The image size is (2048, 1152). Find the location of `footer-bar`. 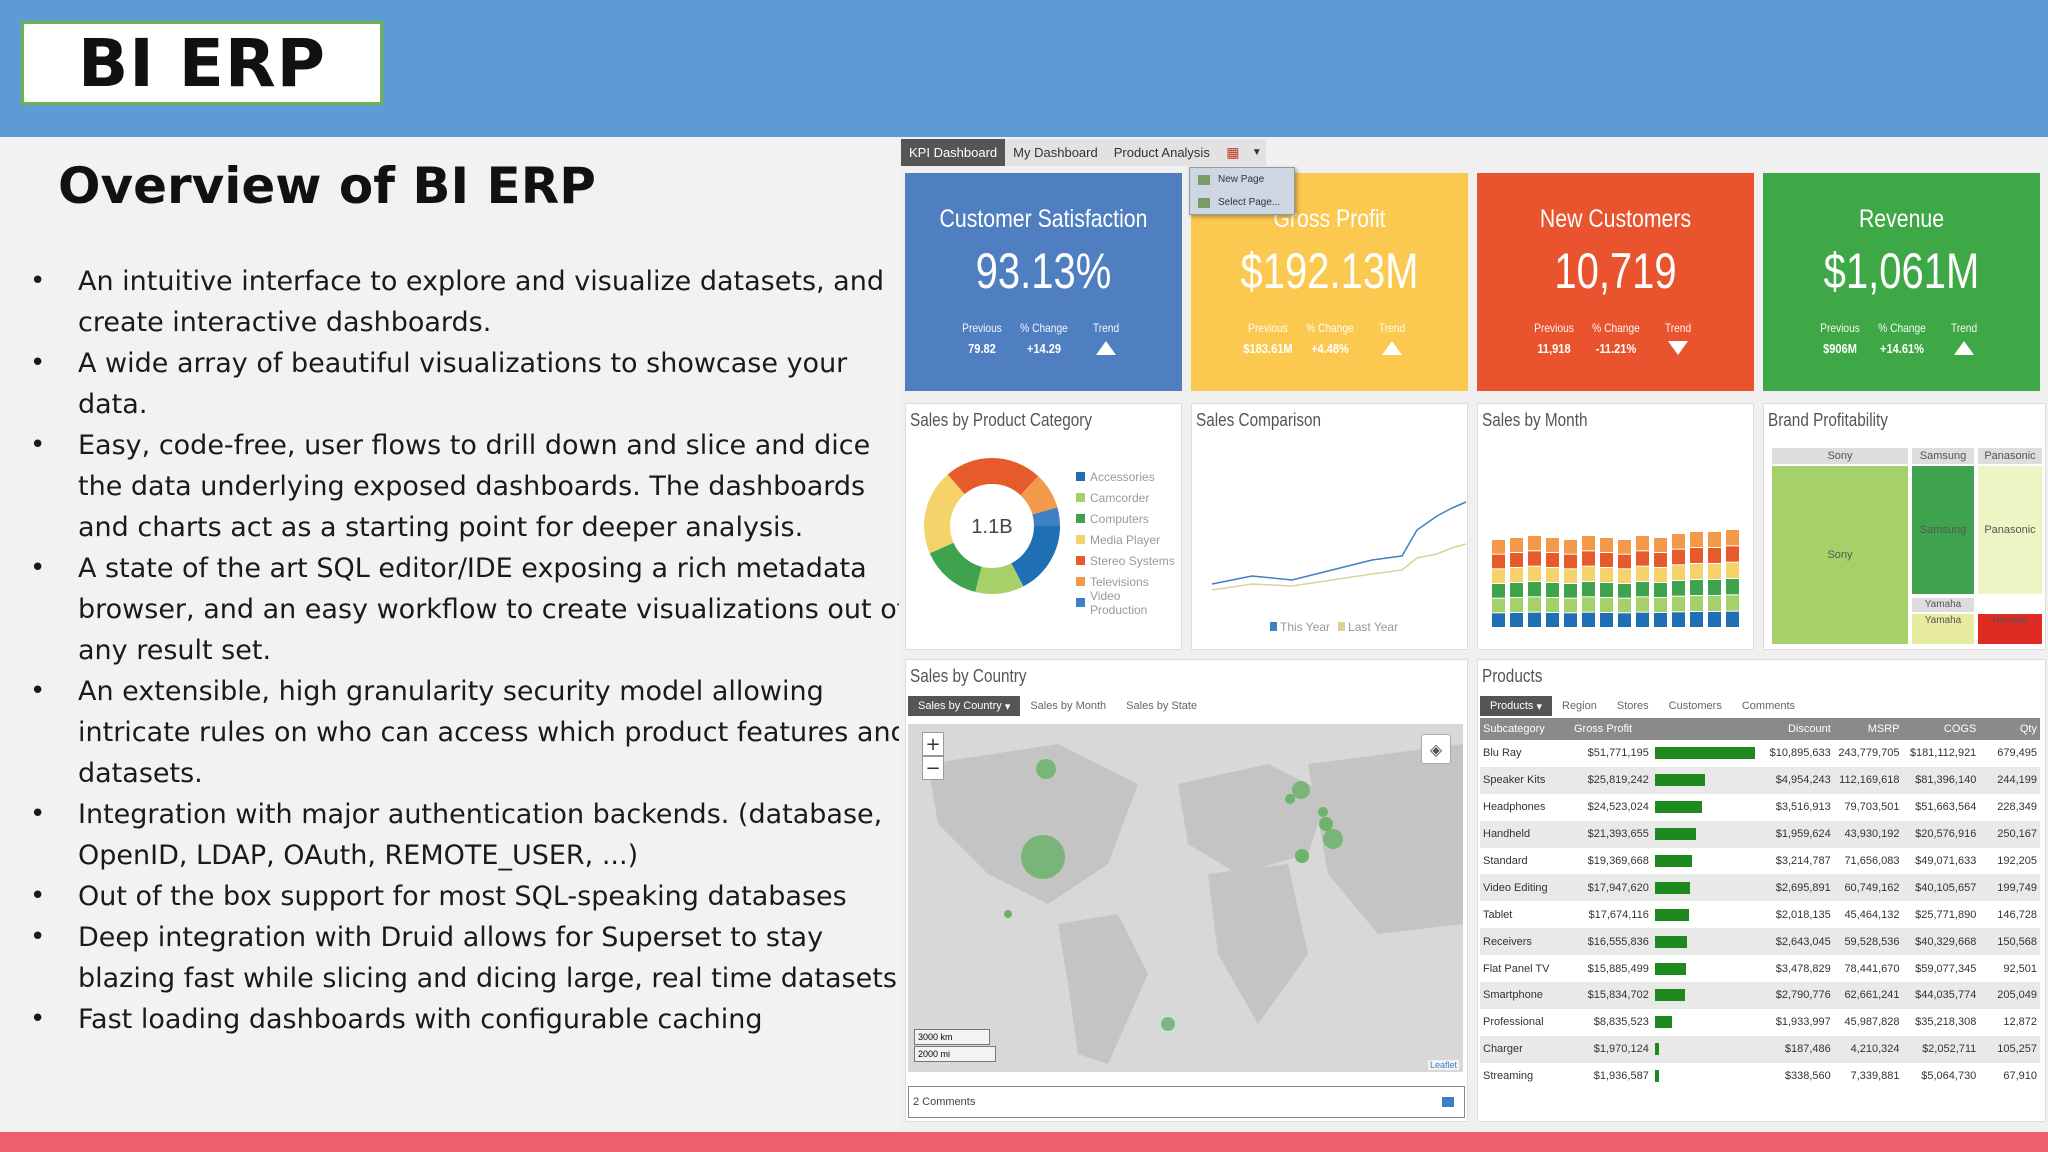

footer-bar is located at coordinates (1024, 1142).